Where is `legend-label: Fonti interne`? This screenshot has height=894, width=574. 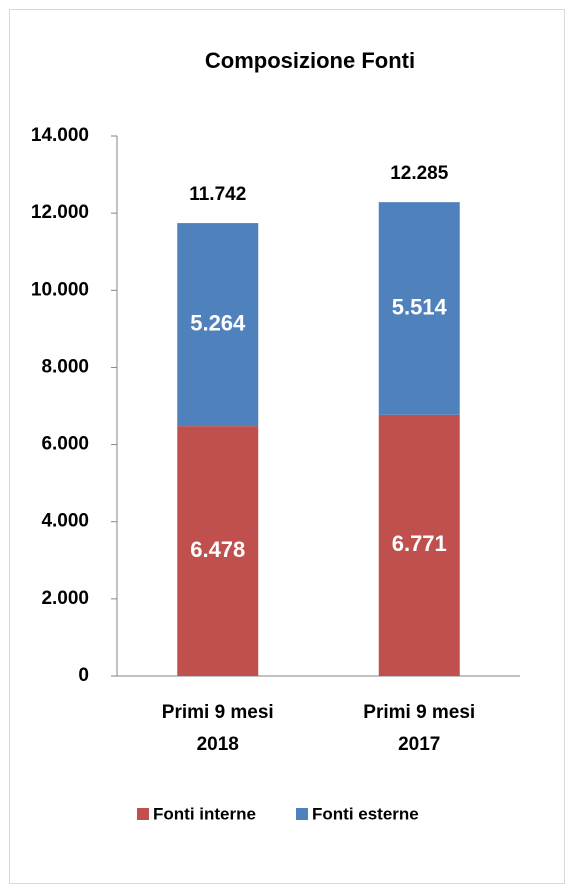 legend-label: Fonti interne is located at coordinates (204, 813).